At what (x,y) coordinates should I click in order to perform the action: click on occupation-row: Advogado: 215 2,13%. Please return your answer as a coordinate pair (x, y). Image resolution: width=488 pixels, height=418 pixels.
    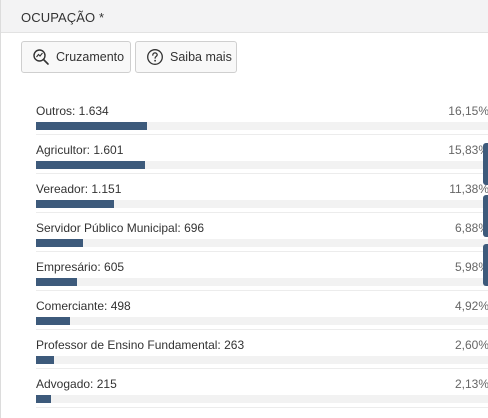
    Looking at the image, I should click on (262, 388).